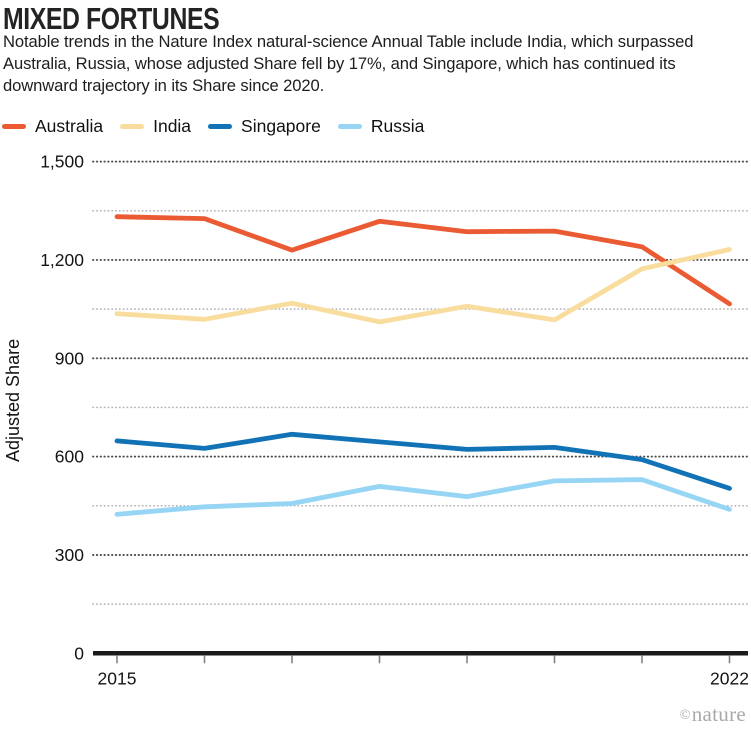  I want to click on y-tick-label: 1,500, so click(62, 162).